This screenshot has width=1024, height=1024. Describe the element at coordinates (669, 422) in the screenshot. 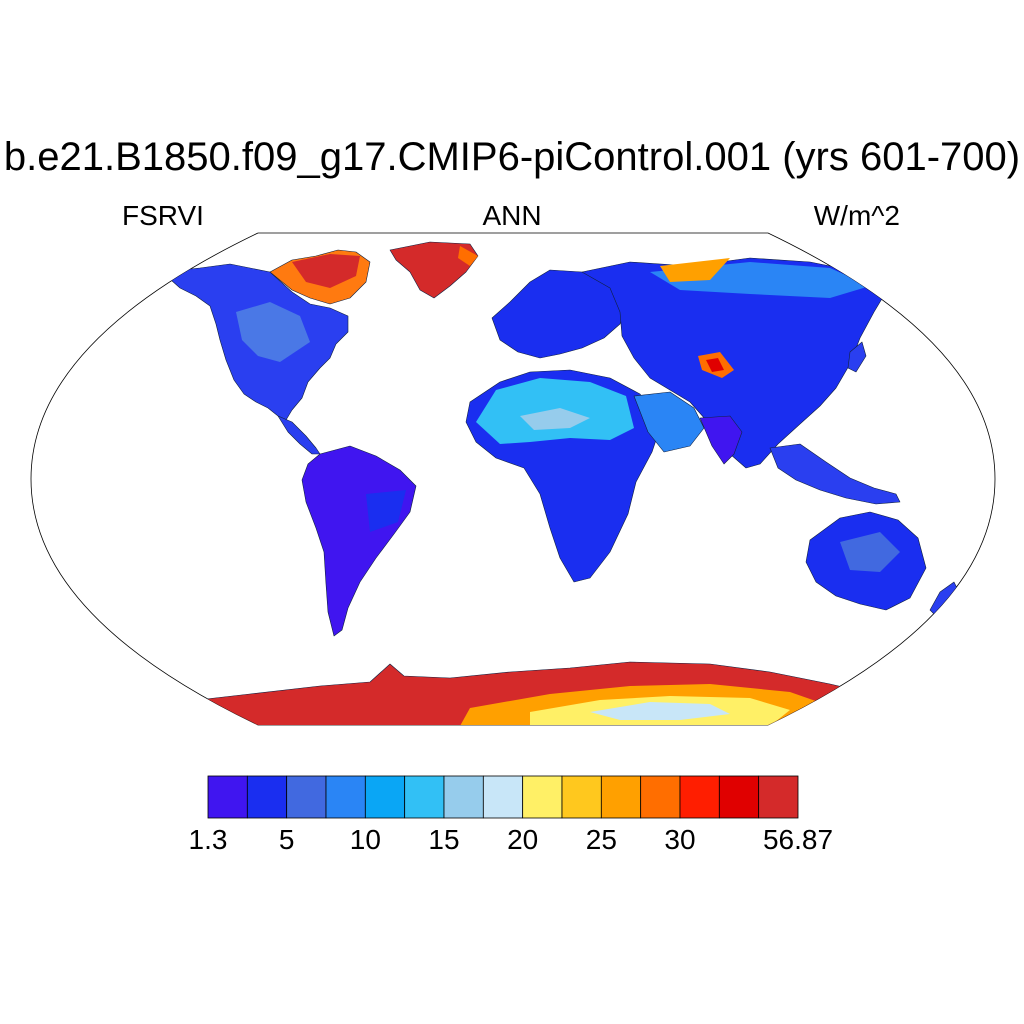

I see `arabia-landmass` at that location.